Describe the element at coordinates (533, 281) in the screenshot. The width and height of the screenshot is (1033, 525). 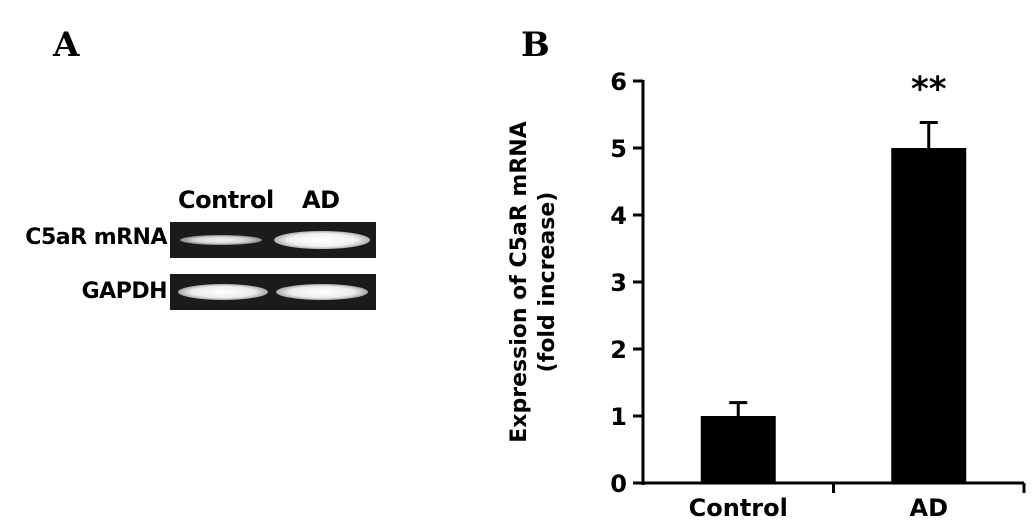
I see `y-axis-title: Expression of C5aR mRNA (fold increase)` at that location.